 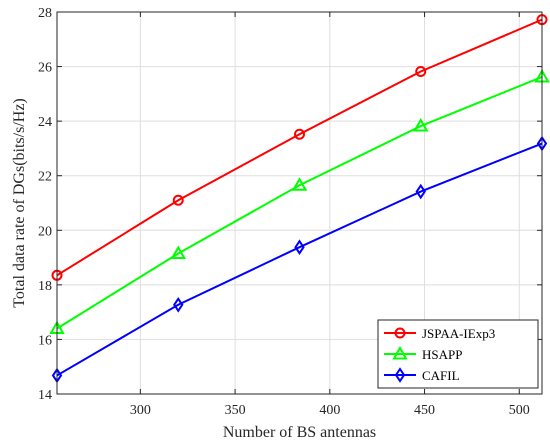 I want to click on y-tick-label: 20, so click(x=45, y=231).